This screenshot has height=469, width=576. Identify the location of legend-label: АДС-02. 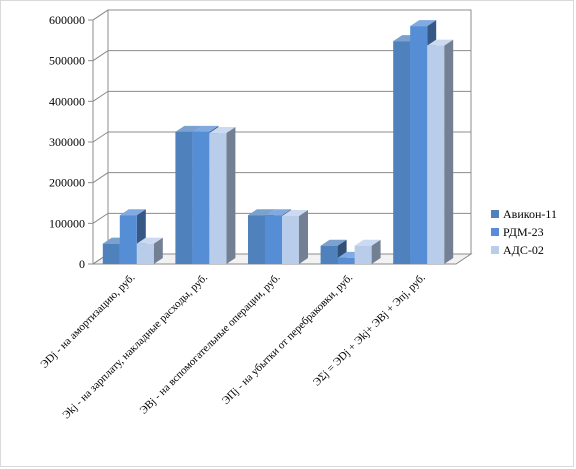
(523, 250).